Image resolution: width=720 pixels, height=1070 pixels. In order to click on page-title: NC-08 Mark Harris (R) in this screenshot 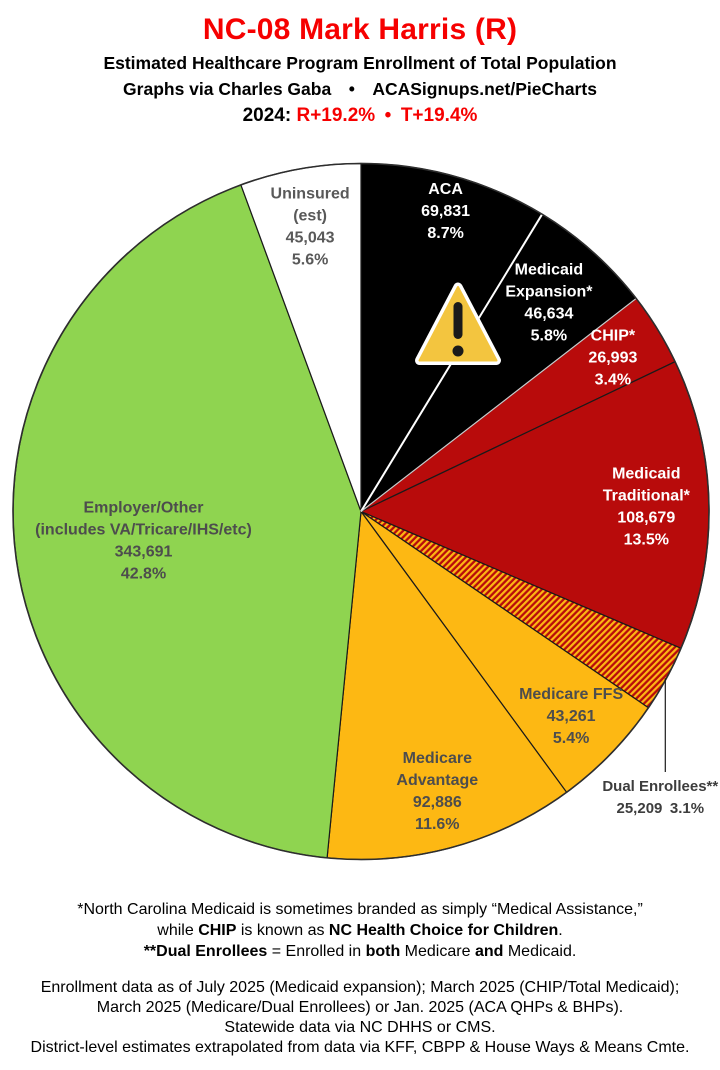, I will do `click(360, 29)`.